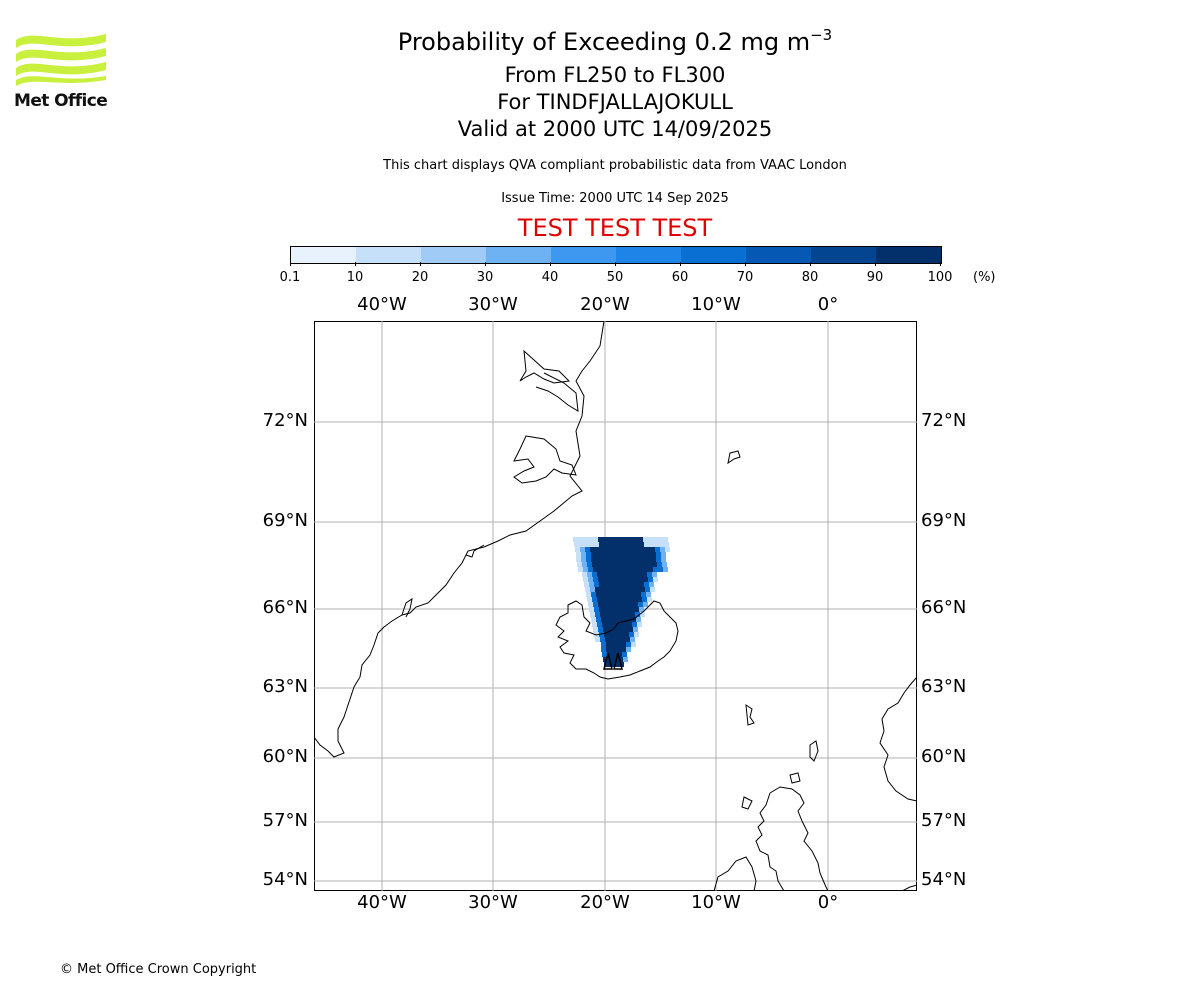 This screenshot has height=1000, width=1200. Describe the element at coordinates (382, 304) in the screenshot. I see `lon-label-top: 40°W` at that location.